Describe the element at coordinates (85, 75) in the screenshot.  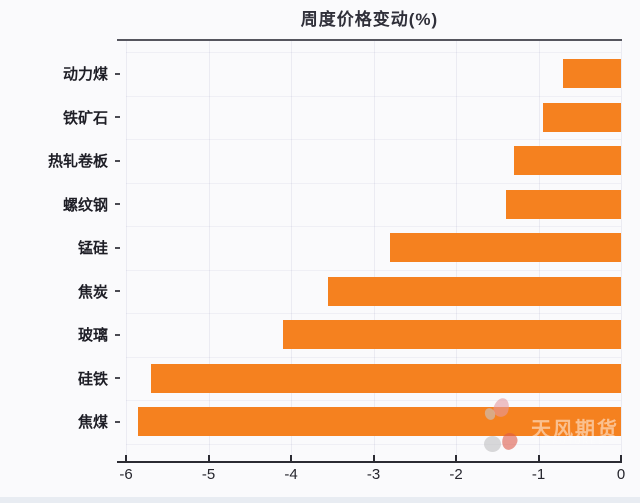
I see `category-label: 动力煤` at that location.